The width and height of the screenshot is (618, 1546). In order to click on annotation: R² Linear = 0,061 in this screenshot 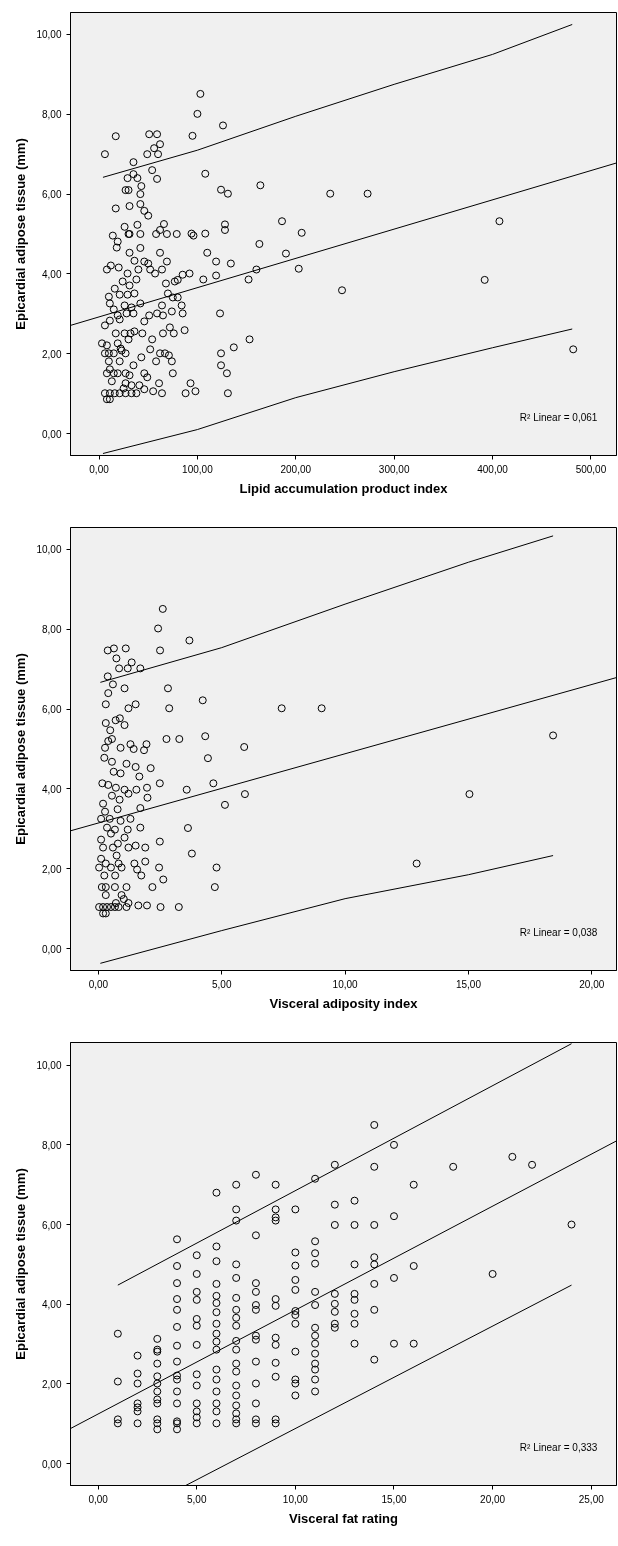, I will do `click(558, 418)`.